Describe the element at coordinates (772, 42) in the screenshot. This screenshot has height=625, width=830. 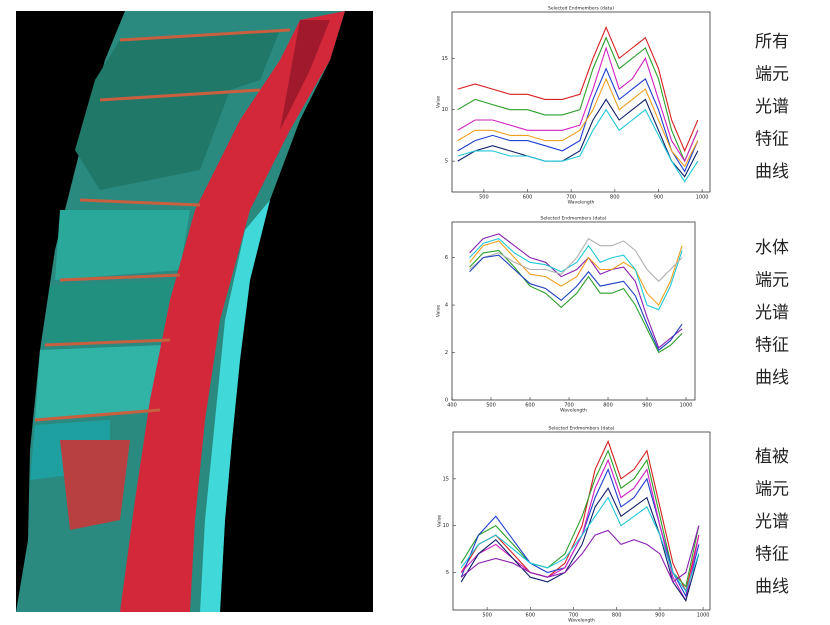
I see `side-label: 所有` at that location.